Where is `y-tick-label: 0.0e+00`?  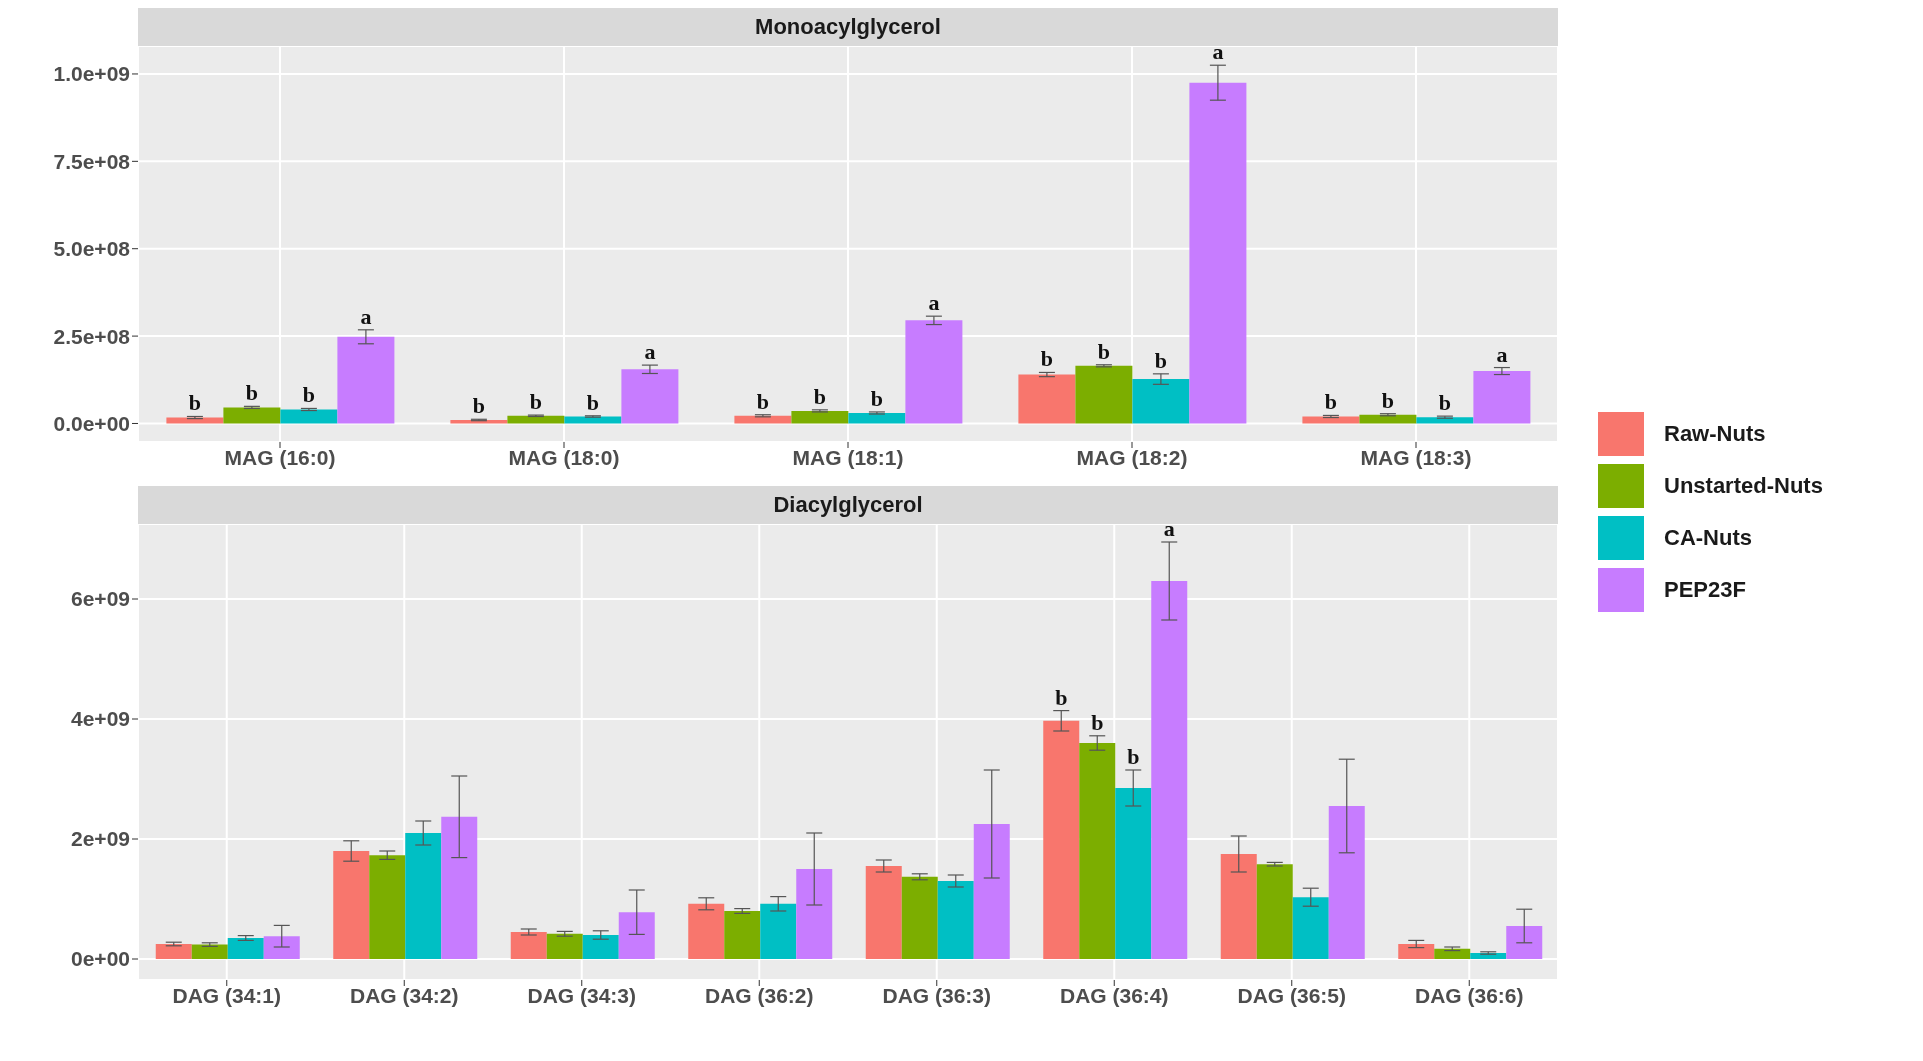 y-tick-label: 0.0e+00 is located at coordinates (91, 423).